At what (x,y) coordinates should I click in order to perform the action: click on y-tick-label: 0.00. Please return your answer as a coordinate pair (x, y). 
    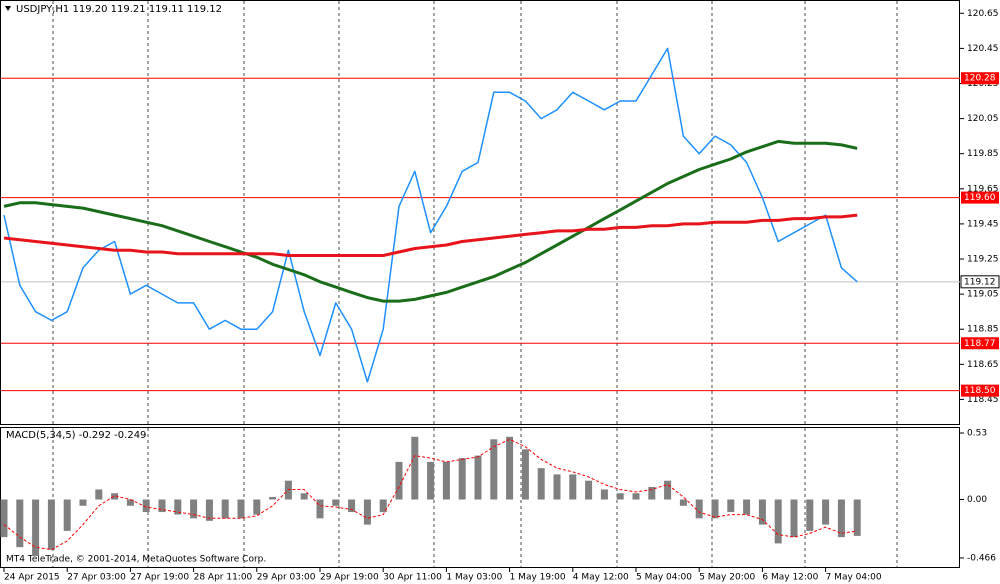
    Looking at the image, I should click on (977, 500).